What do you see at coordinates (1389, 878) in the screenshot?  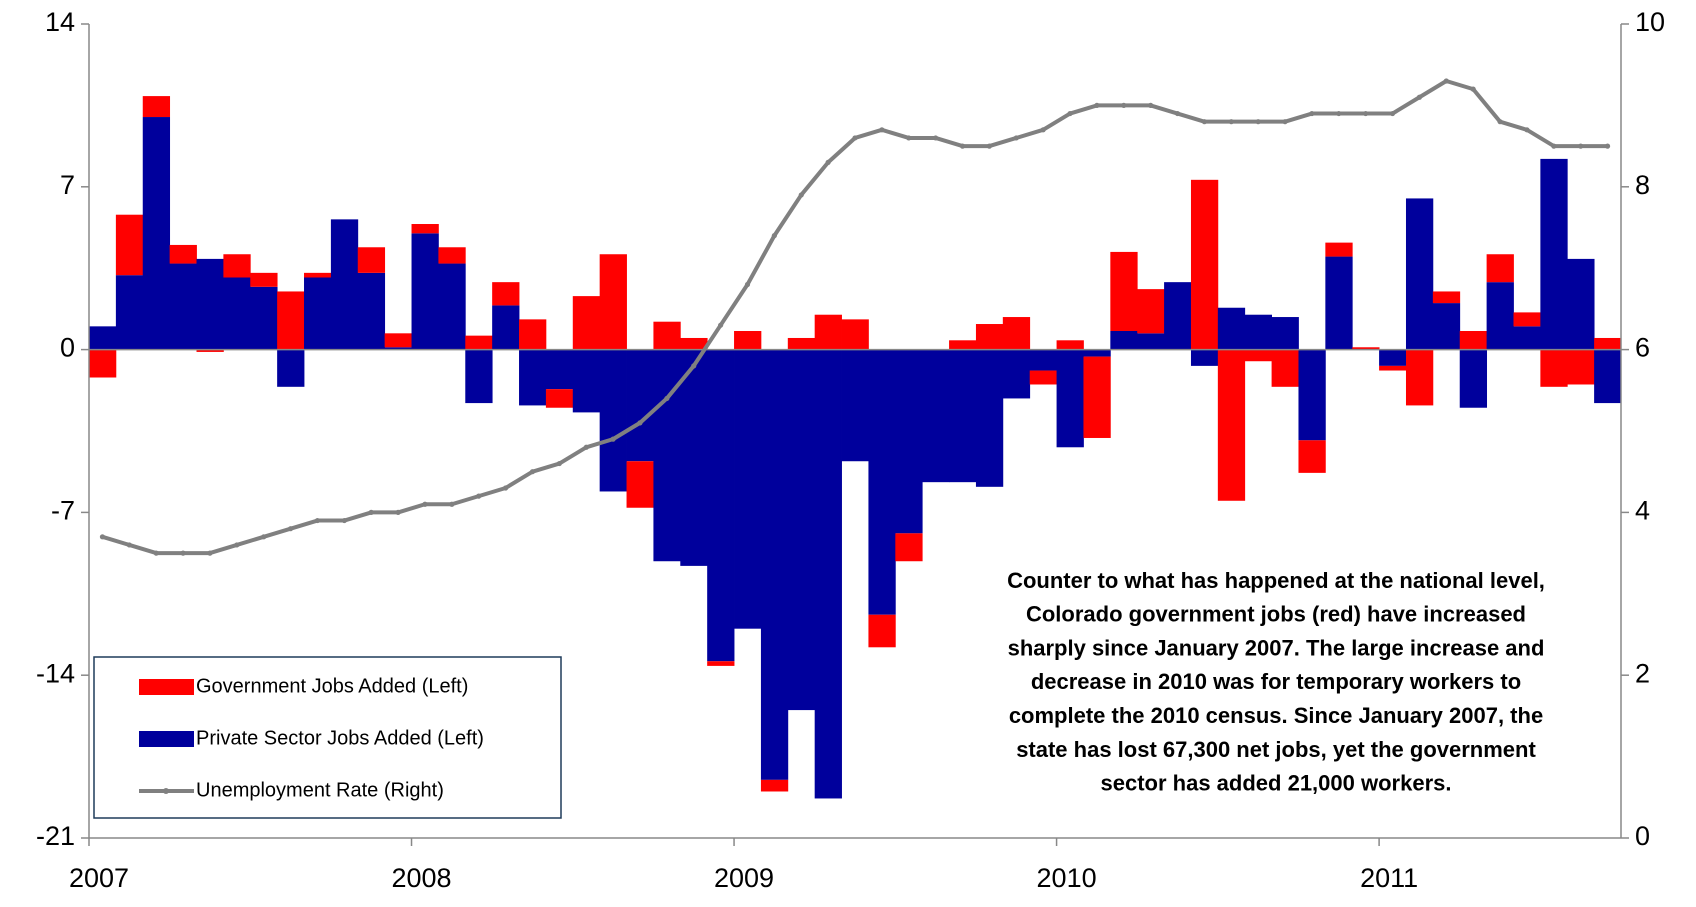 I see `x-tick-label: 2011` at bounding box center [1389, 878].